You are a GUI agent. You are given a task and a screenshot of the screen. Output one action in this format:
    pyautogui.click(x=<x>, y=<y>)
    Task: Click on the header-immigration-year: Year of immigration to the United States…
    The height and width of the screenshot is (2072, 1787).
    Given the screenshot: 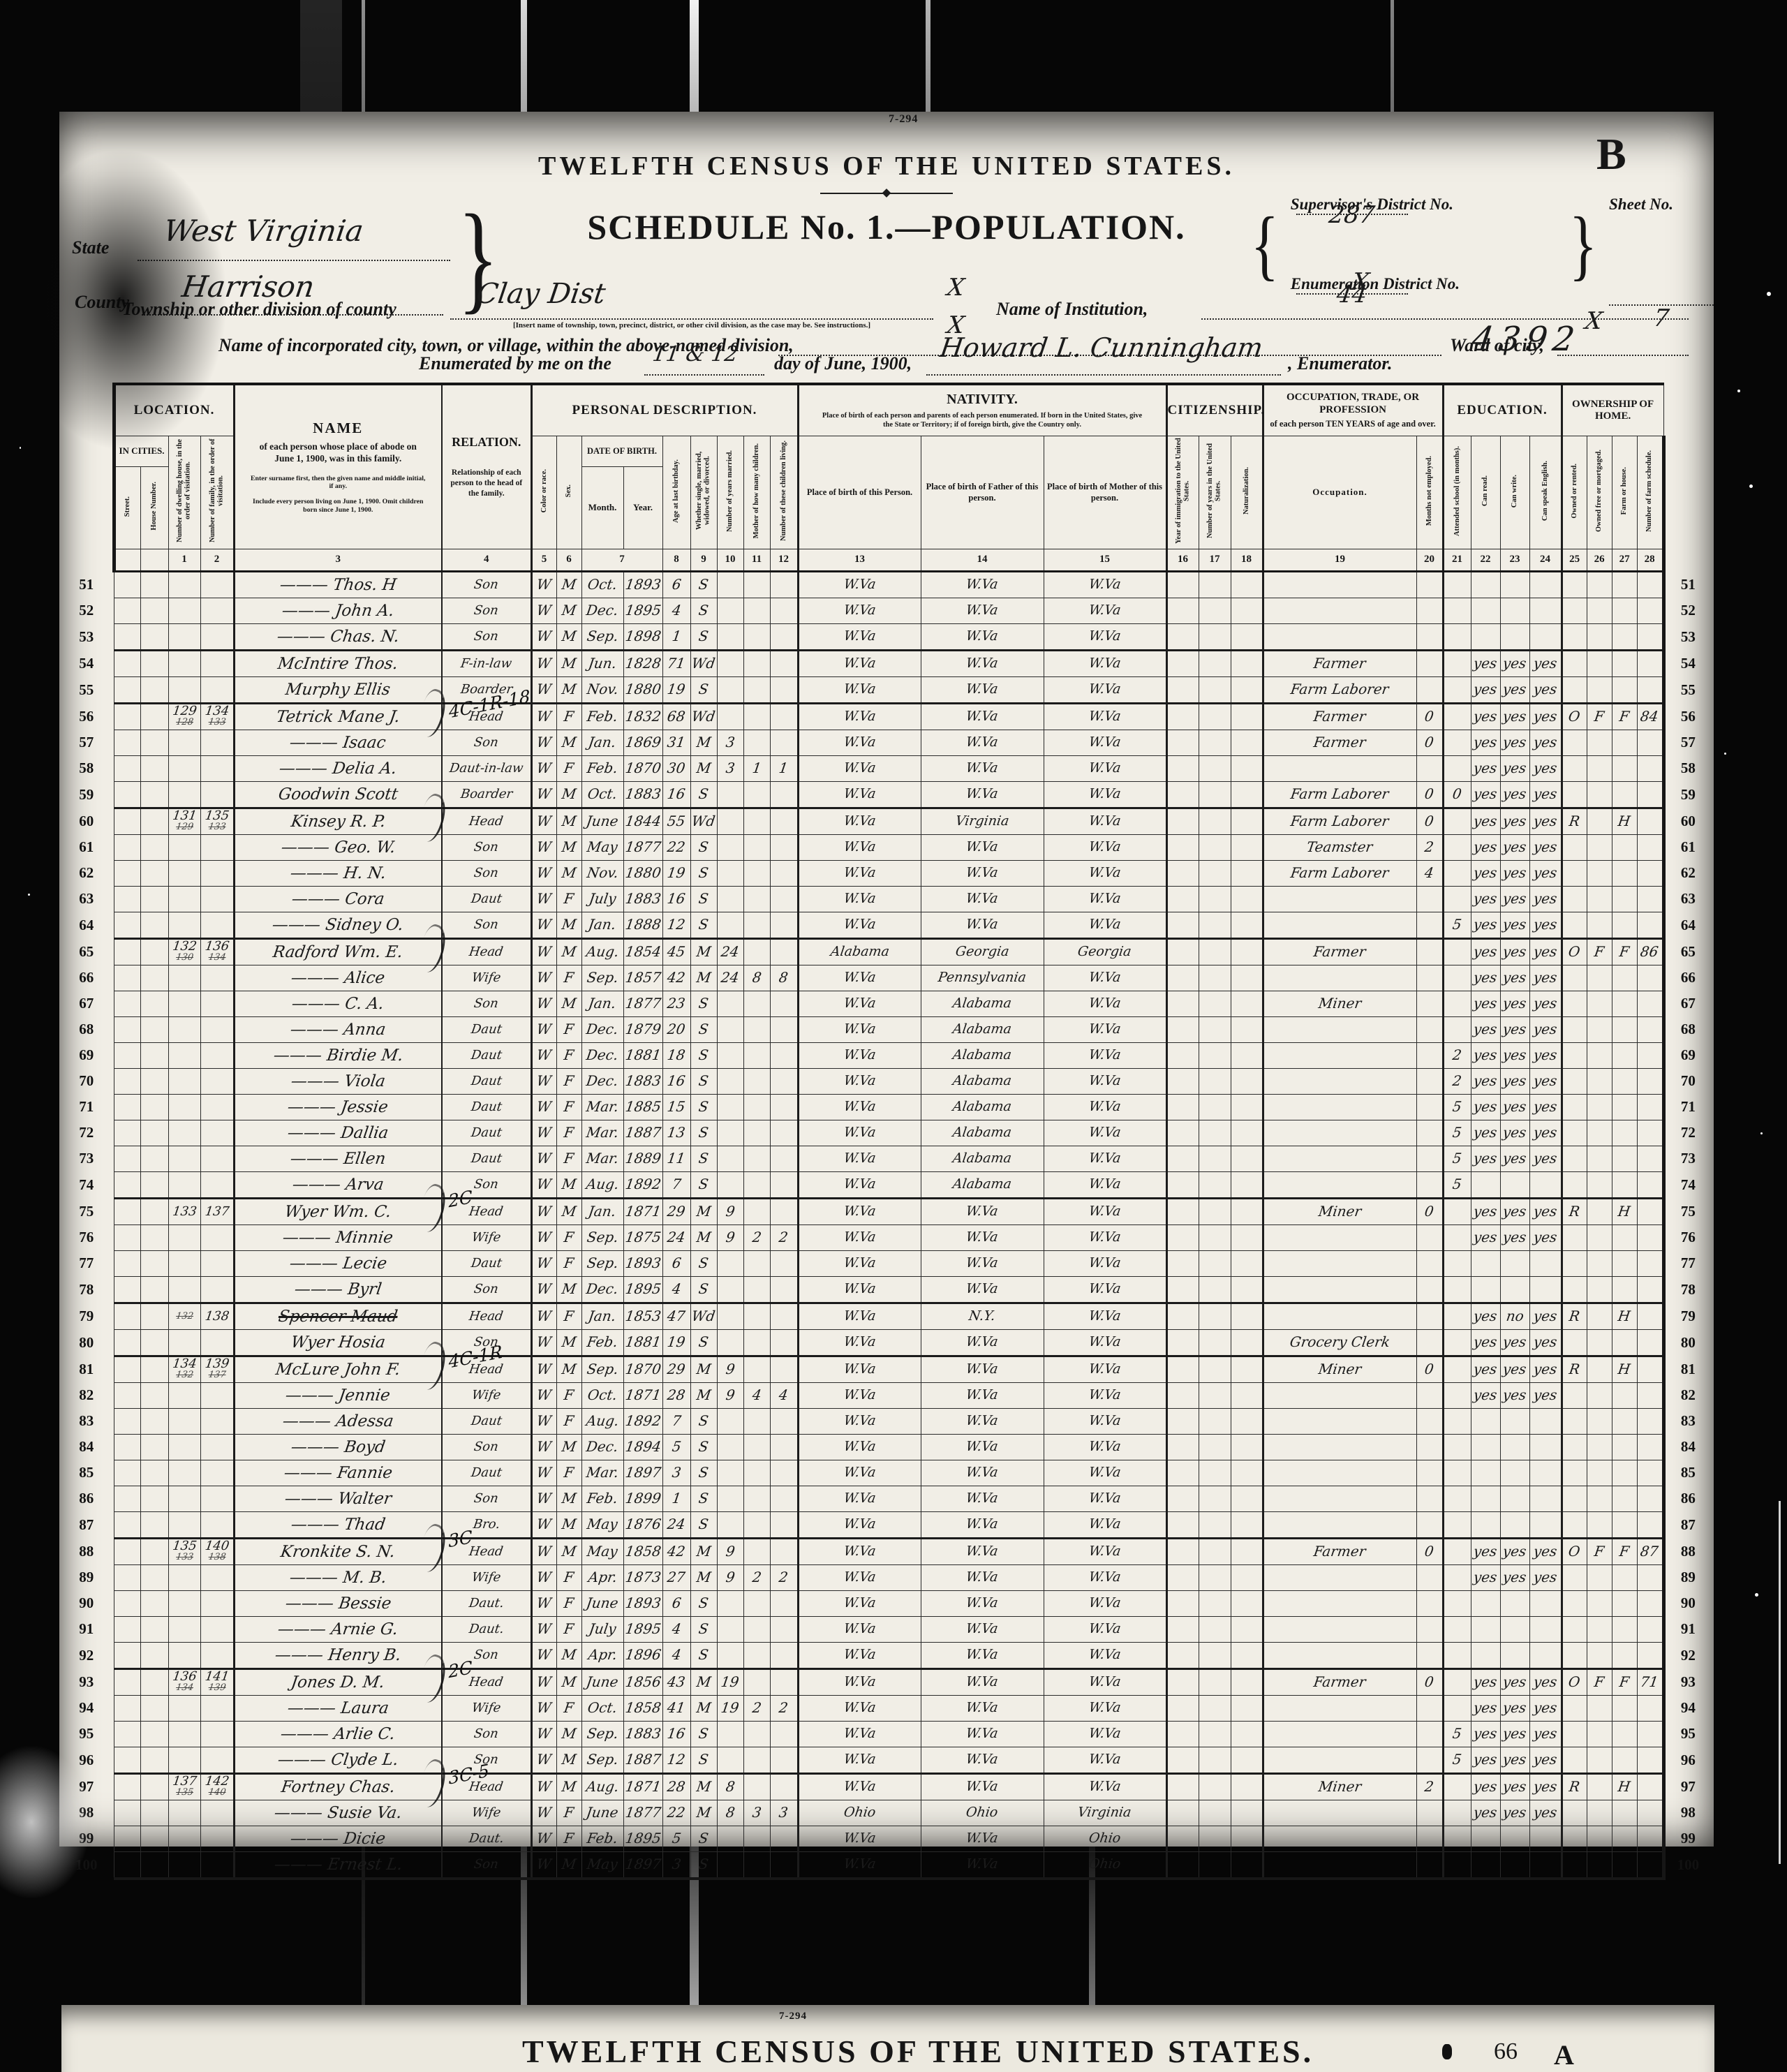 What is the action you would take?
    pyautogui.click(x=1182, y=492)
    